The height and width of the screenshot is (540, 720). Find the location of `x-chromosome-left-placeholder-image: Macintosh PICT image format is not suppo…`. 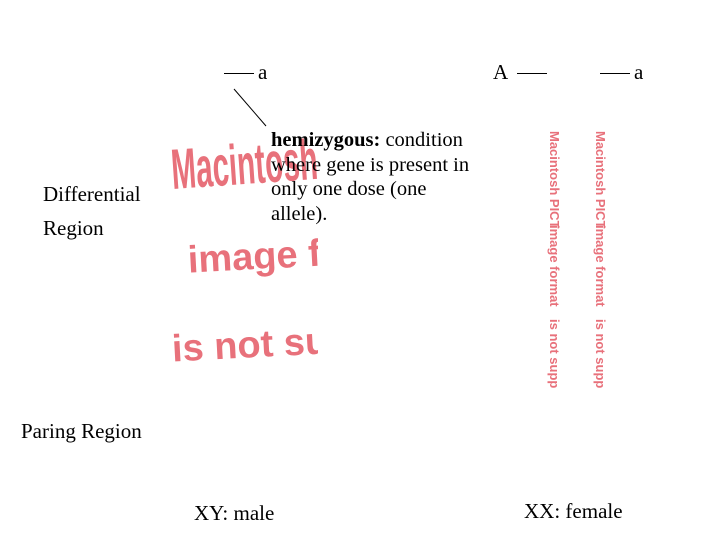

x-chromosome-left-placeholder-image: Macintosh PICT image format is not suppo… is located at coordinates (554, 259).